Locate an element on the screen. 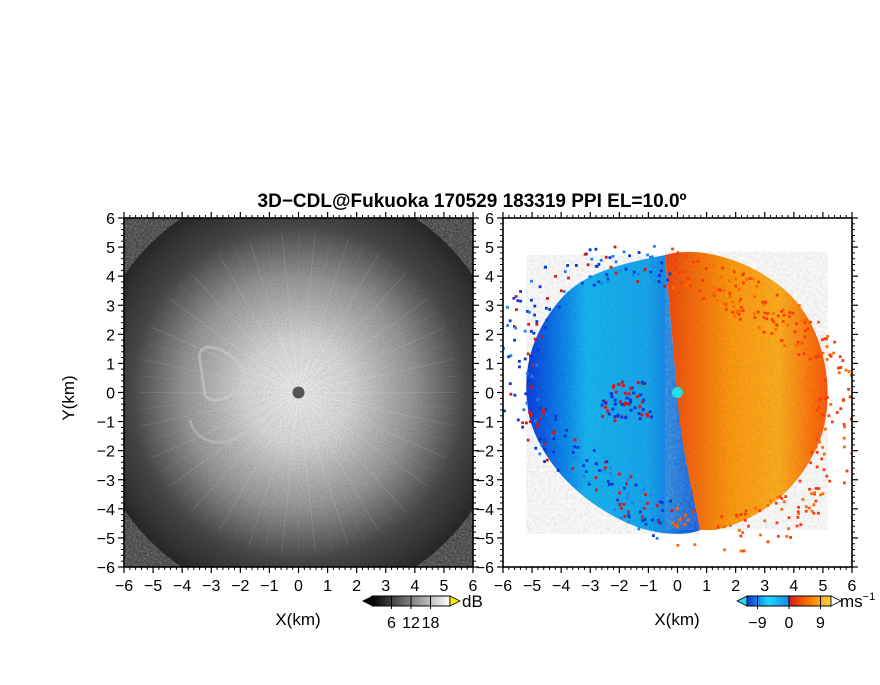  x-tick-label: −3 is located at coordinates (590, 586).